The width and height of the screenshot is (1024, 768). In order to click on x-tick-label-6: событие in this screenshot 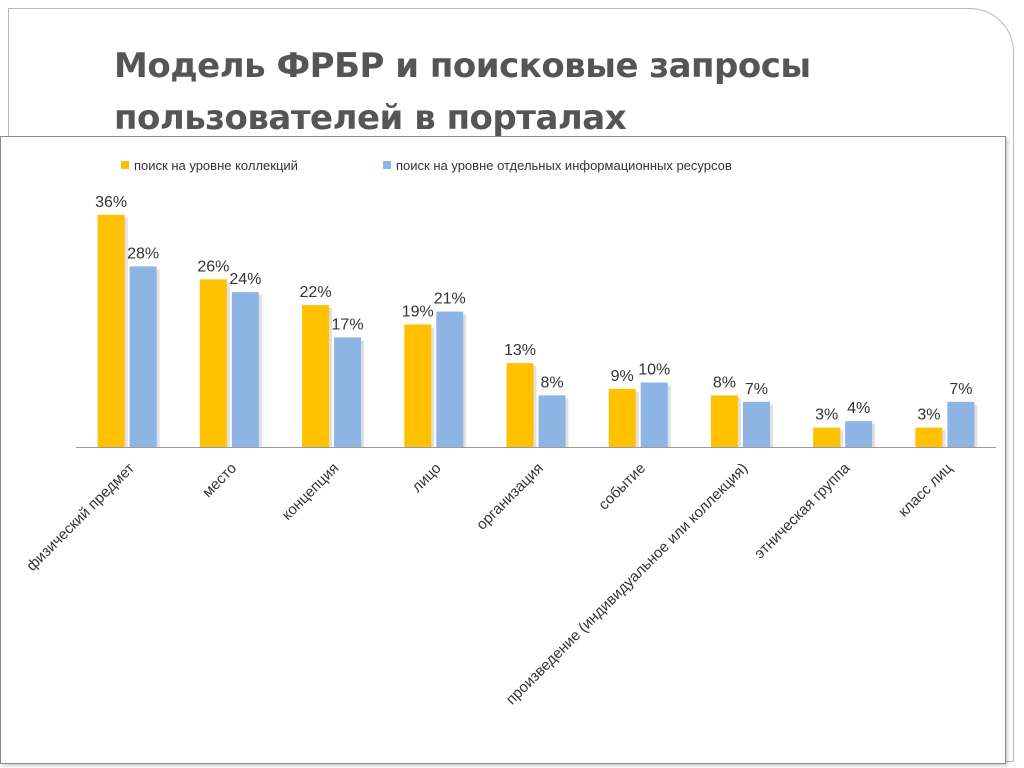, I will do `click(622, 487)`.